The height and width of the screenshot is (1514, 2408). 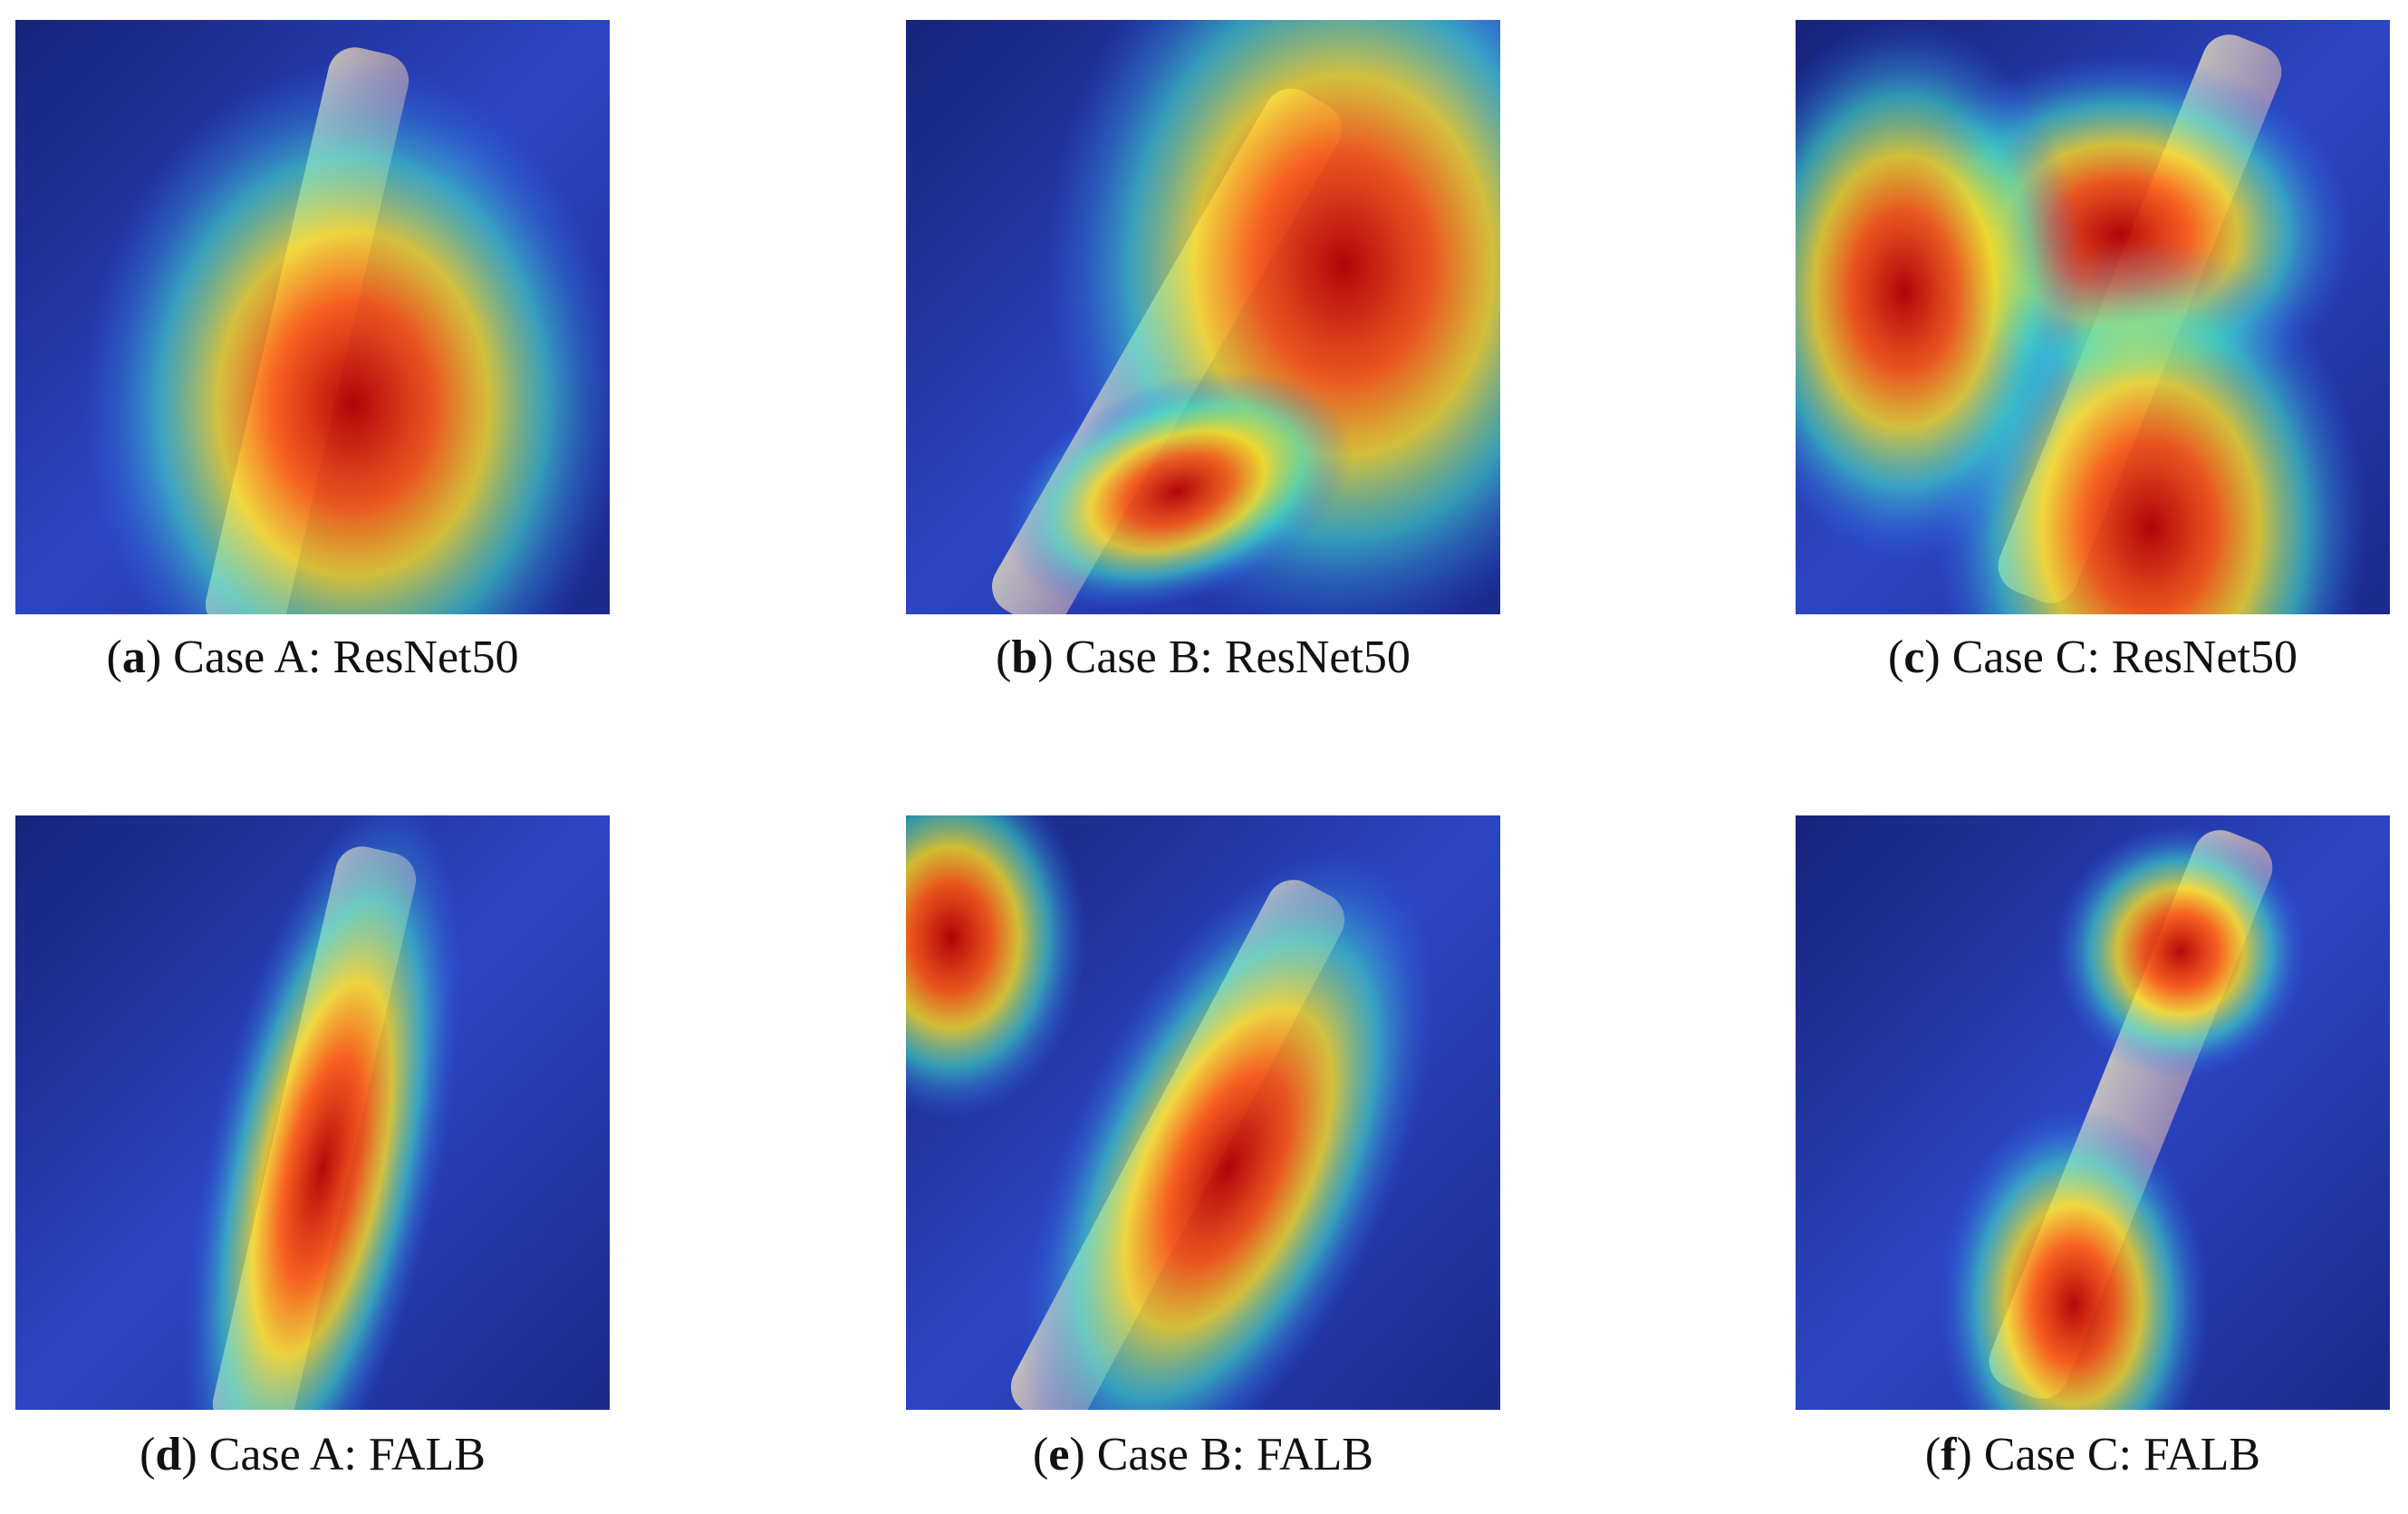 What do you see at coordinates (1024, 657) in the screenshot?
I see `caption-letter: b` at bounding box center [1024, 657].